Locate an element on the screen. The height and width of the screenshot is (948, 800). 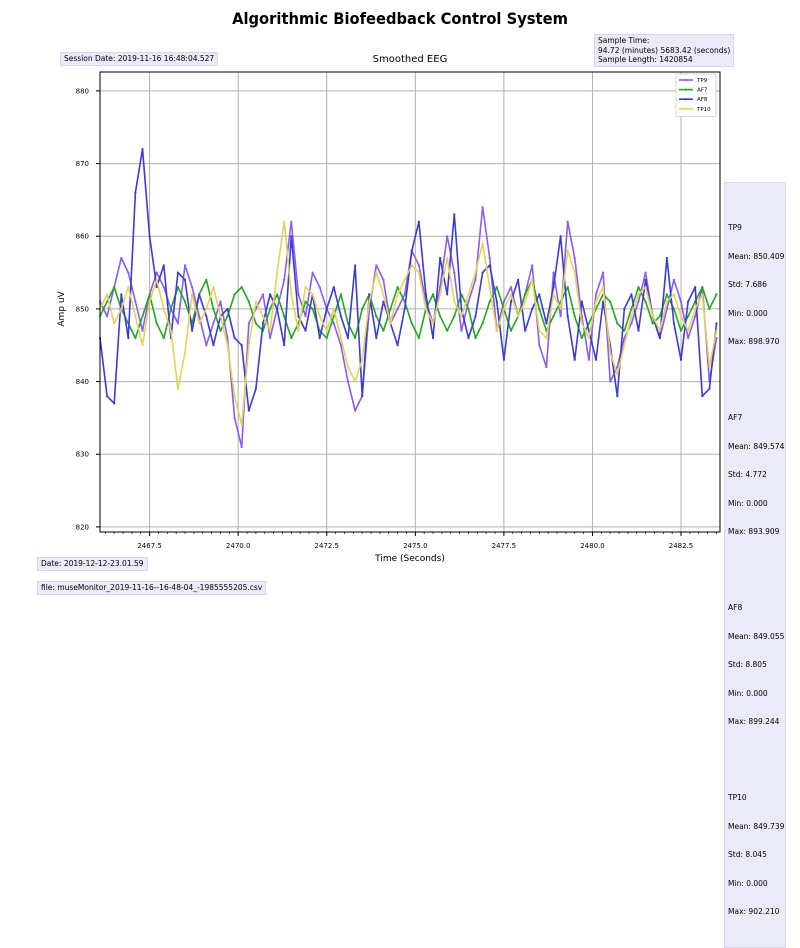
stat-min: Min: 0.000 is located at coordinates (748, 313).